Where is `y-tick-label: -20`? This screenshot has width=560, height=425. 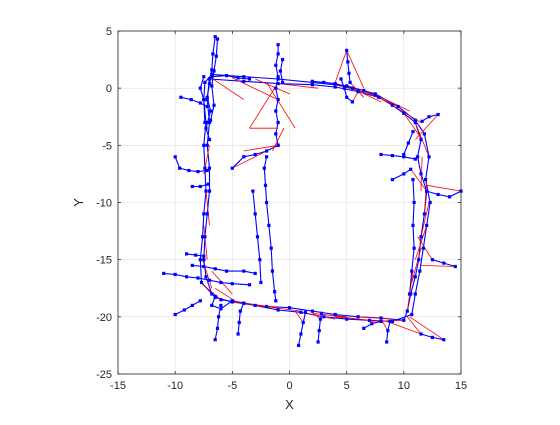 y-tick-label: -20 is located at coordinates (104, 318).